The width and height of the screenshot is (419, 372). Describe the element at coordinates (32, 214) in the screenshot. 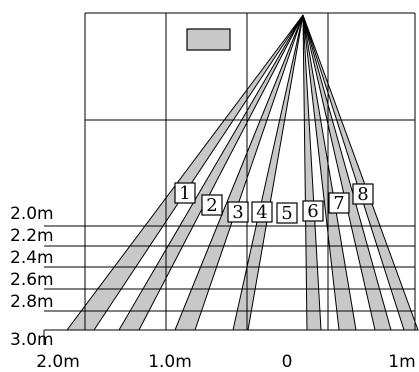

I see `distance-label-2-0: 2.0m` at that location.